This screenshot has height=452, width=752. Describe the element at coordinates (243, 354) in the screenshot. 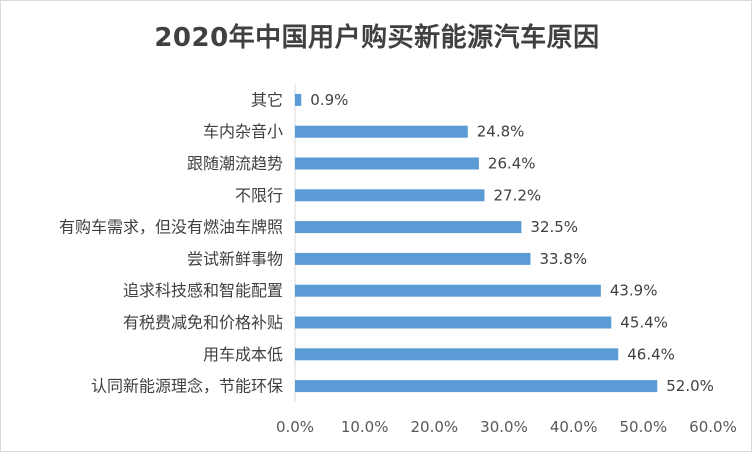

I see `category-label: 用车成本低` at that location.